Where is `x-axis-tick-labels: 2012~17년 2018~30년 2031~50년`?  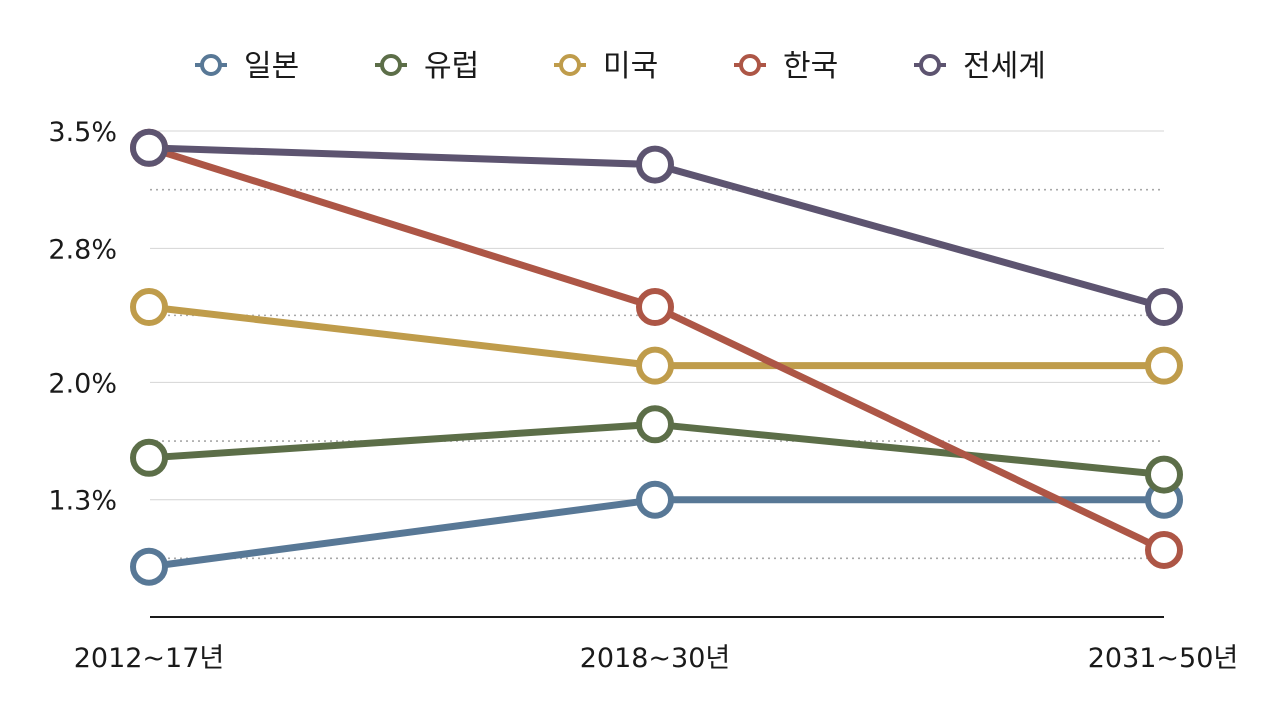
x-axis-tick-labels: 2012~17년 2018~30년 2031~50년 is located at coordinates (656, 658).